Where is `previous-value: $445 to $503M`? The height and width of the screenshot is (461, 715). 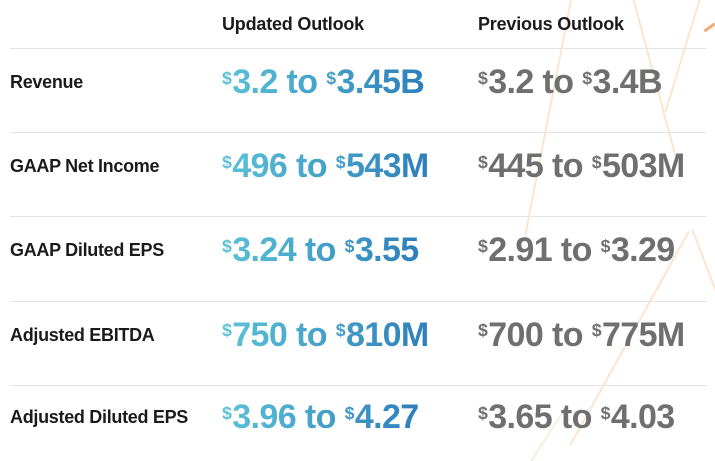 previous-value: $445 to $503M is located at coordinates (581, 166).